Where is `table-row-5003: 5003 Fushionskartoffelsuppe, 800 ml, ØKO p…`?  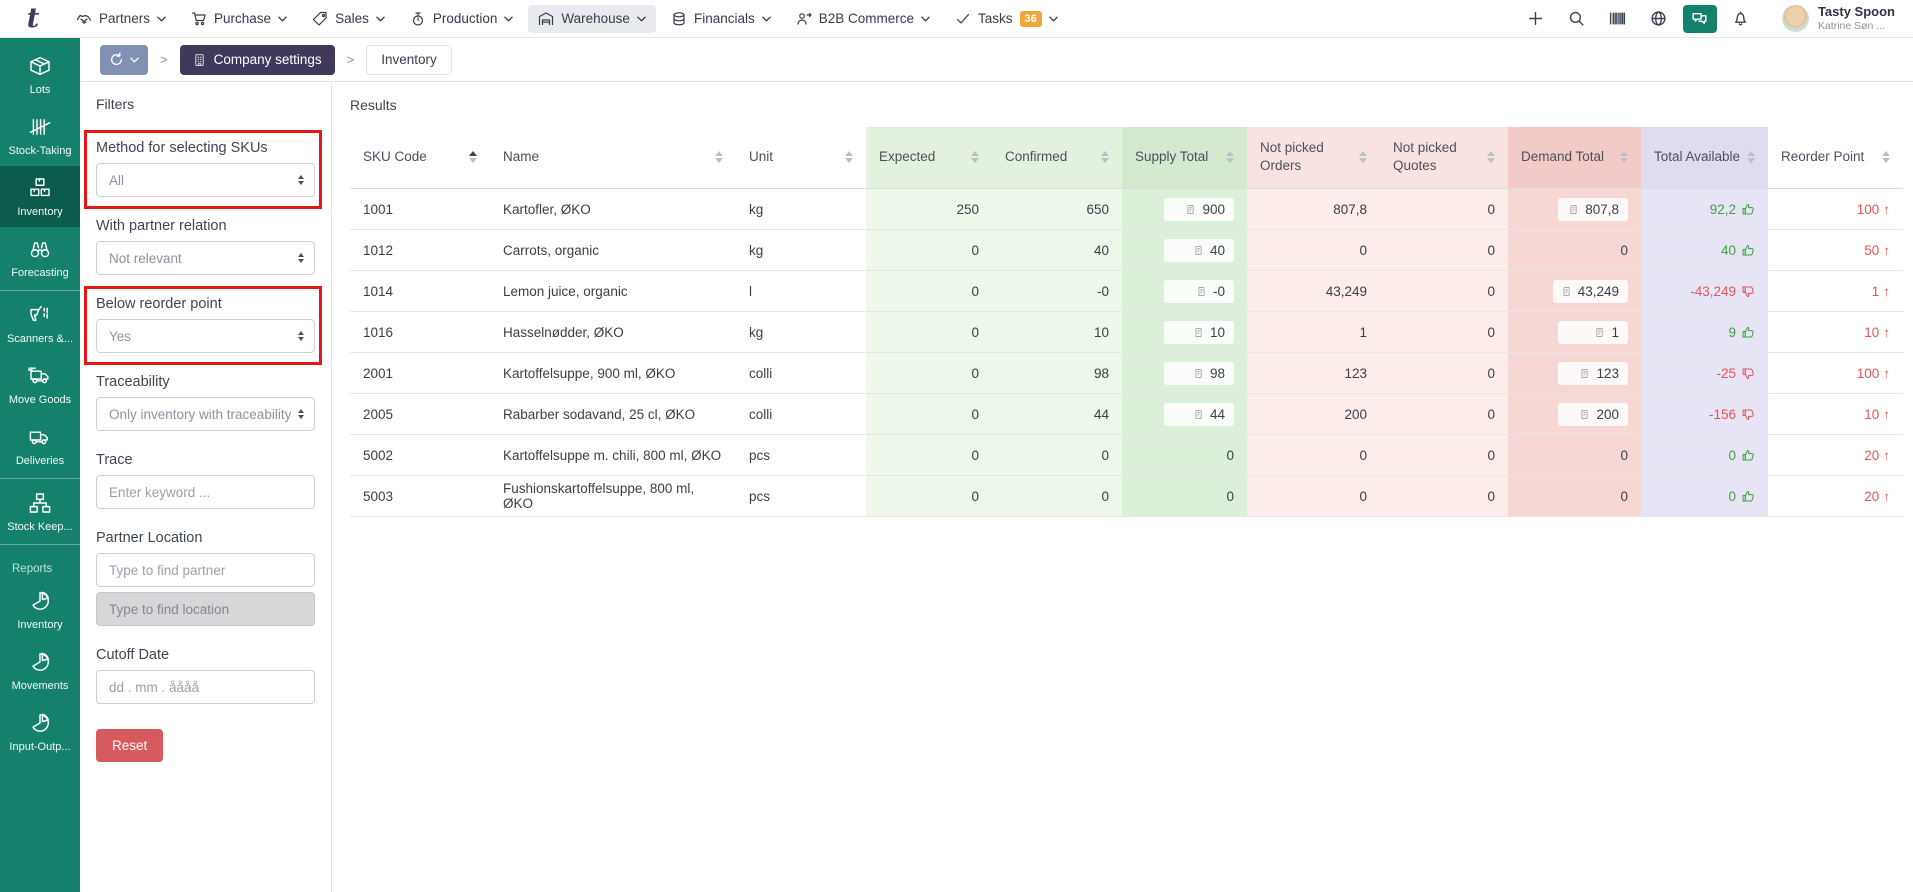 table-row-5003: 5003 Fushionskartoffelsuppe, 800 ml, ØKO p… is located at coordinates (1126, 496).